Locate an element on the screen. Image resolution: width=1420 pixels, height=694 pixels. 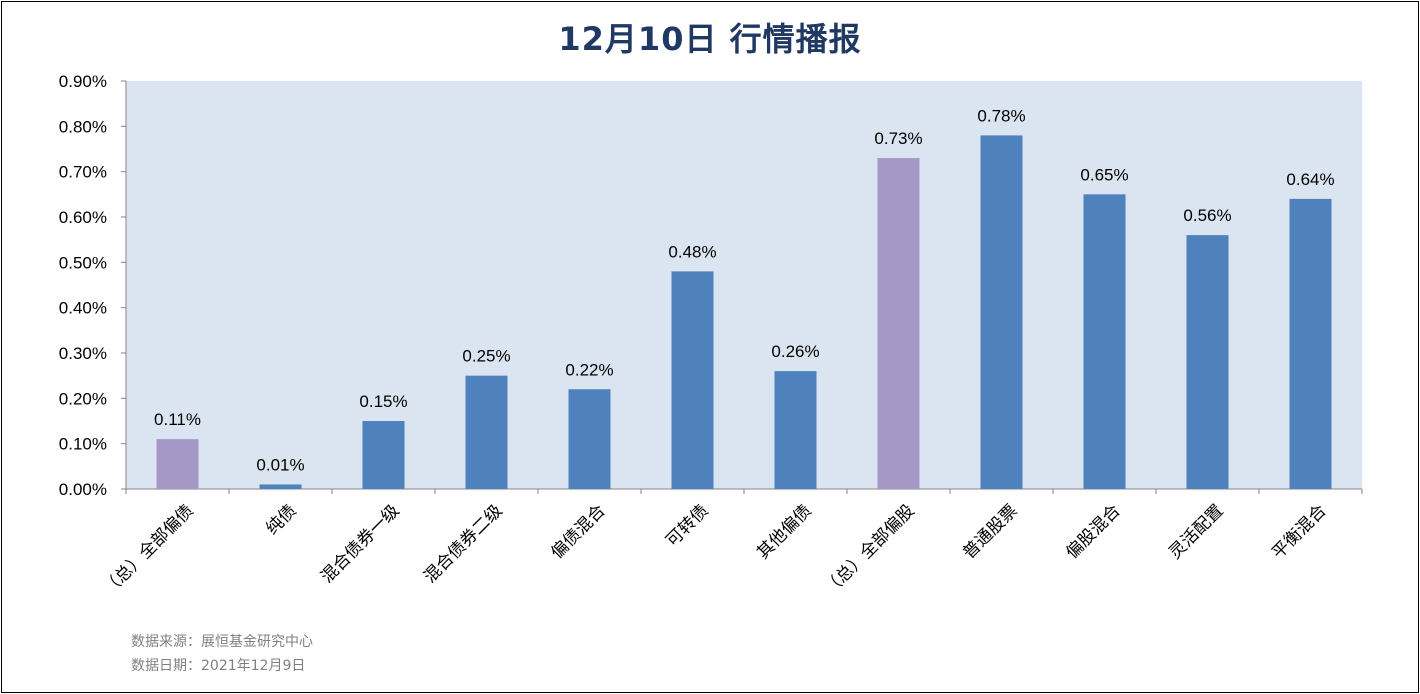
y-tick-label: 0.80% is located at coordinates (83, 126).